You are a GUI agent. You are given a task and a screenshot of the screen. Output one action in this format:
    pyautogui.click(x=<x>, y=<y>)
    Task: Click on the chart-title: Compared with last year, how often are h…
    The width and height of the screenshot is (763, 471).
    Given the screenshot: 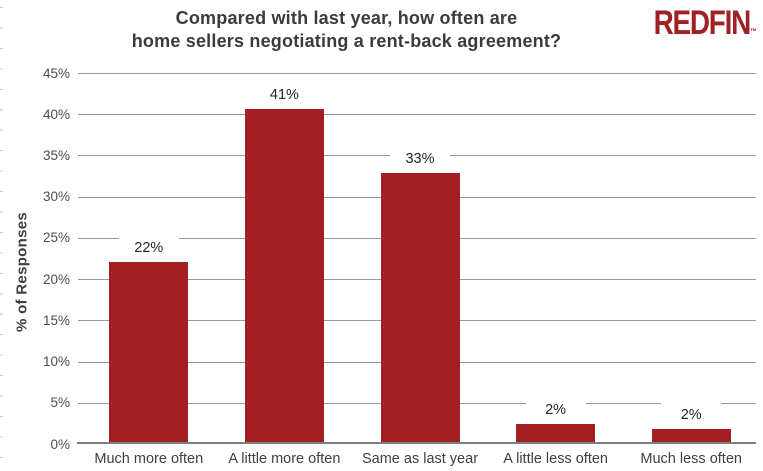 What is the action you would take?
    pyautogui.click(x=346, y=30)
    